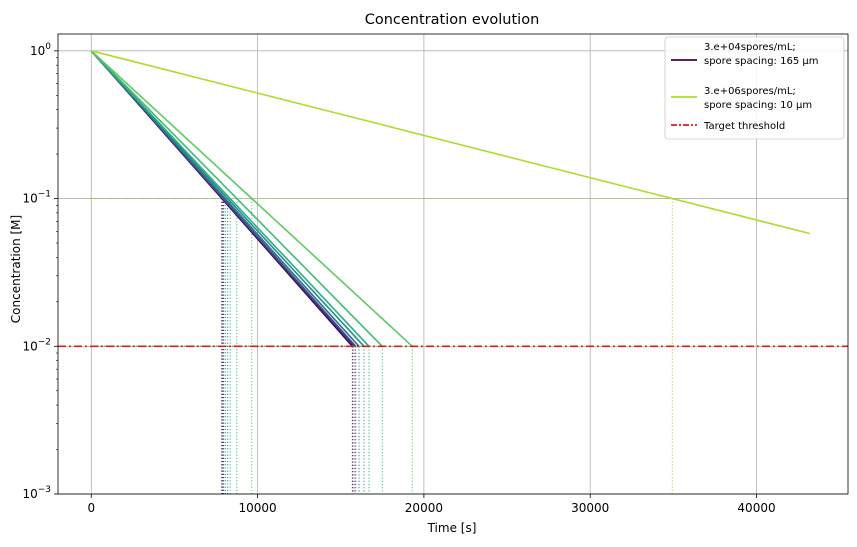 The width and height of the screenshot is (857, 547). I want to click on legend-box, so click(754, 88).